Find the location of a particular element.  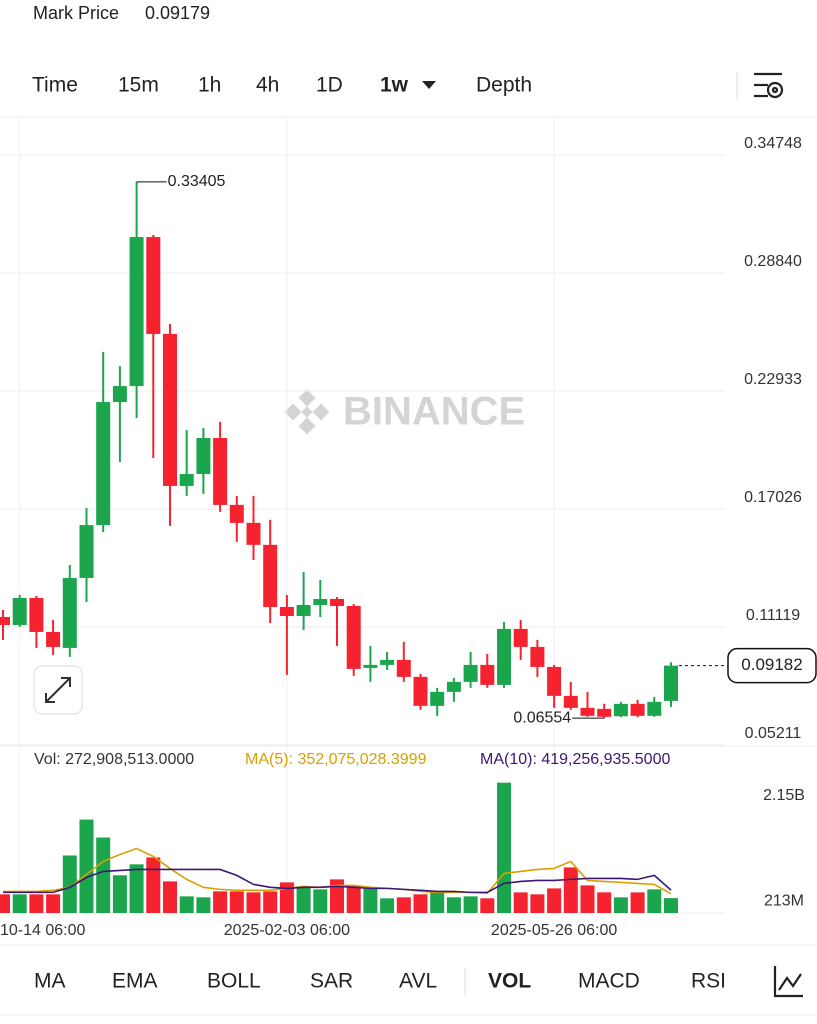

indicator-tab: MACD is located at coordinates (609, 981).